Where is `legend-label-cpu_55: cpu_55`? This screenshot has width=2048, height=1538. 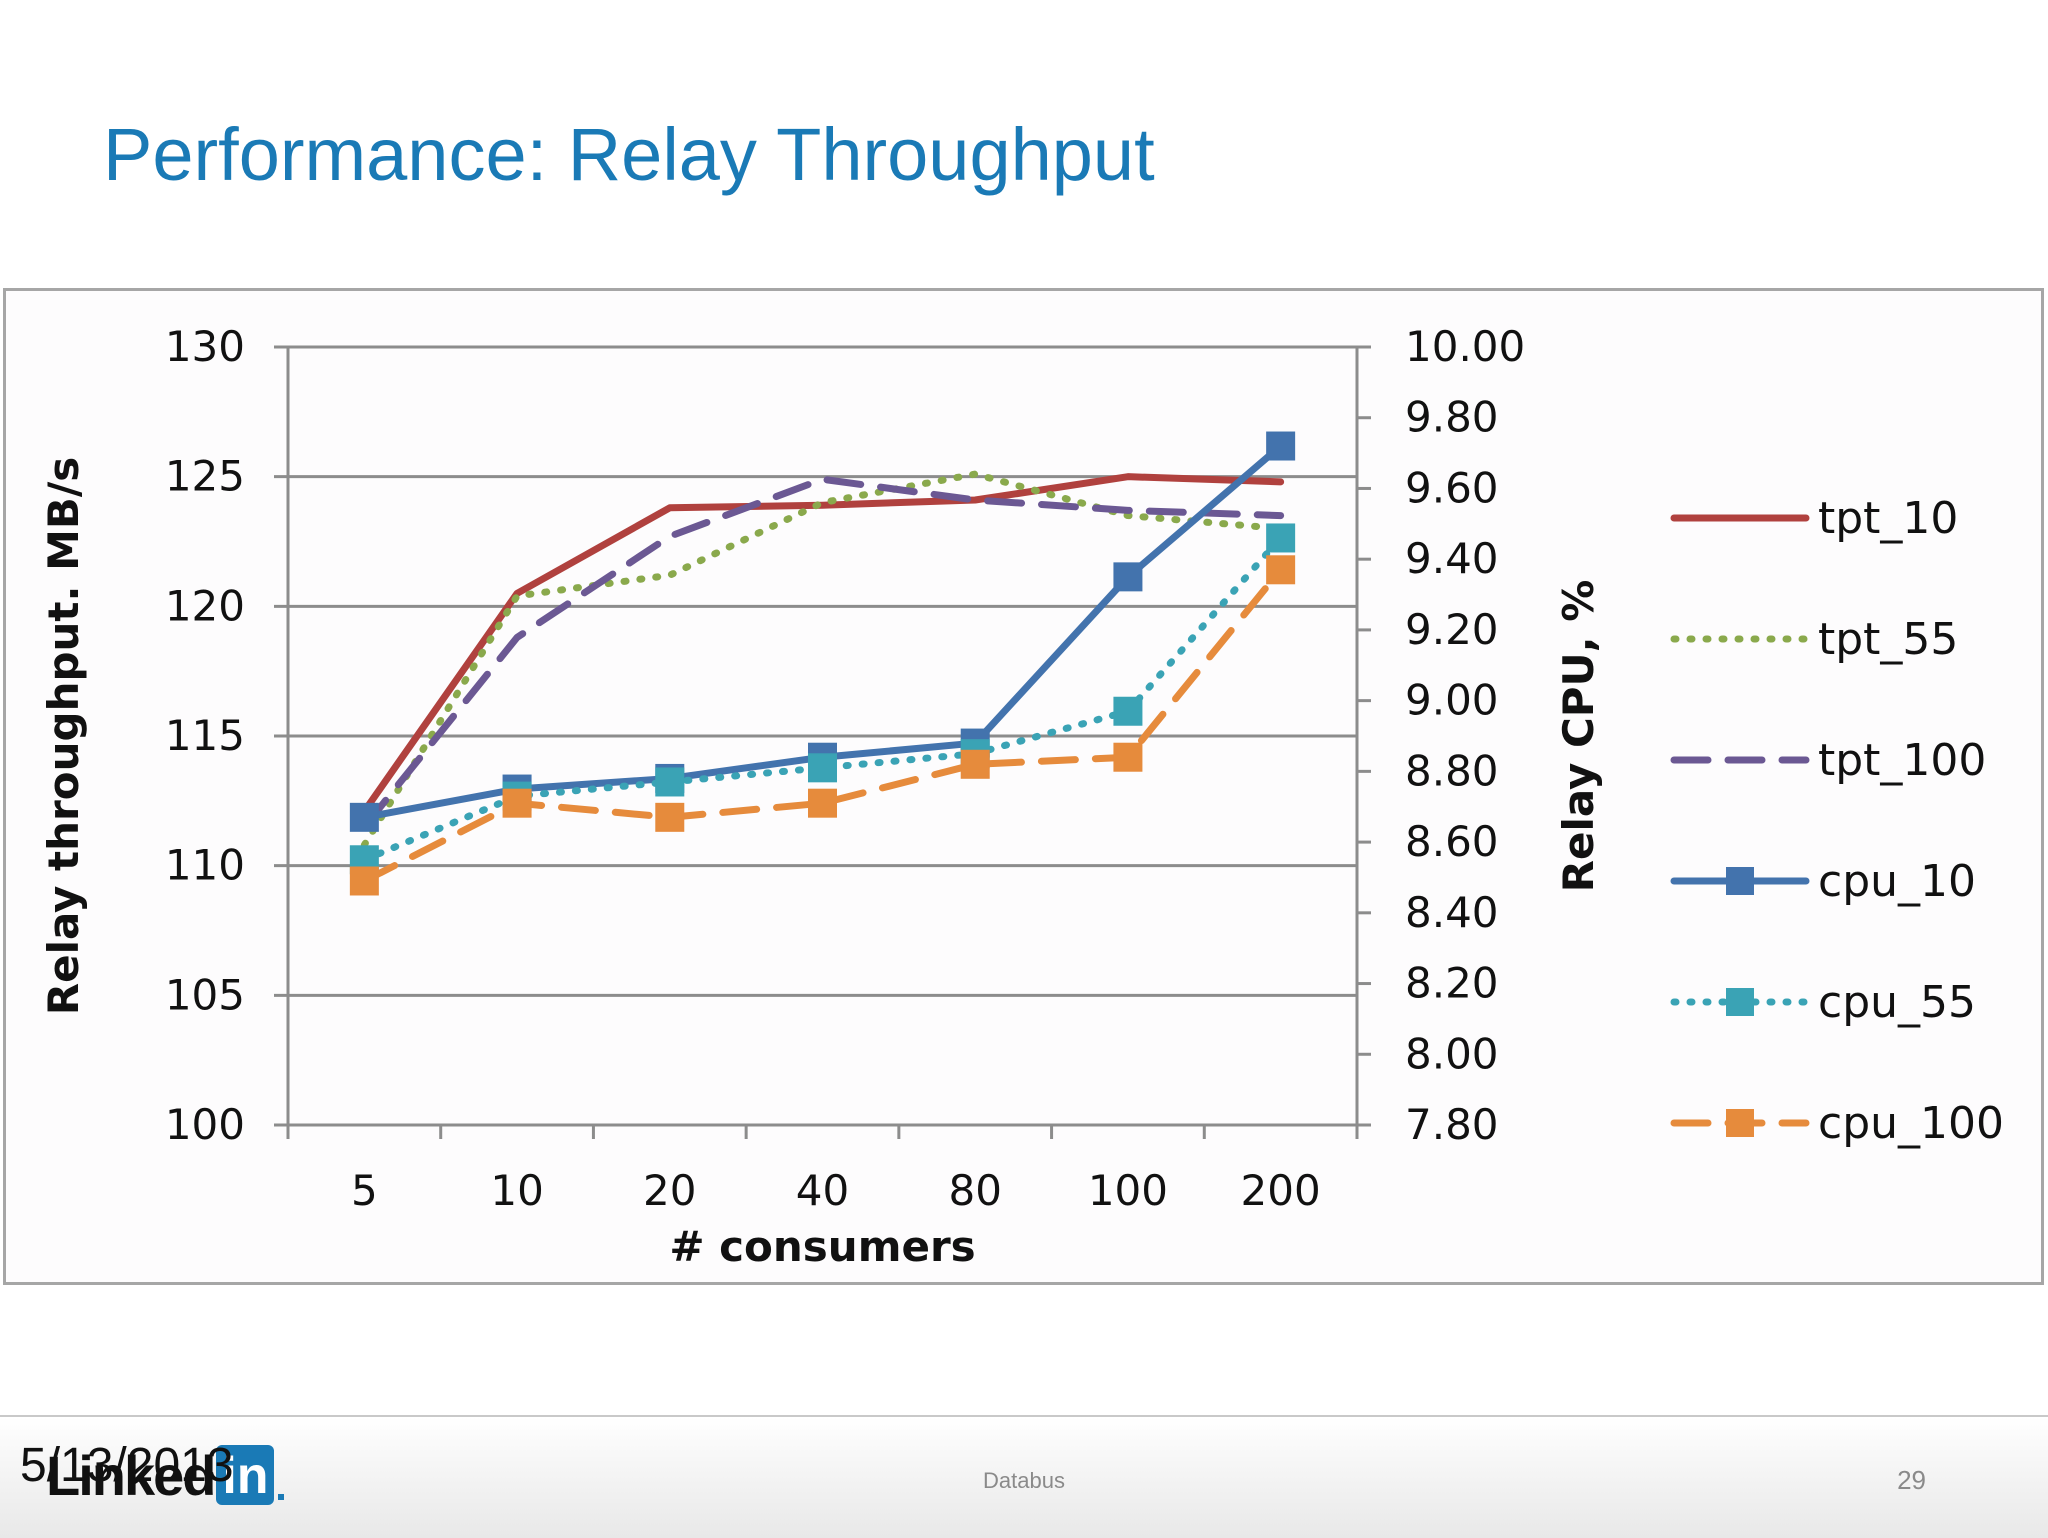
legend-label-cpu_55: cpu_55 is located at coordinates (1897, 1002).